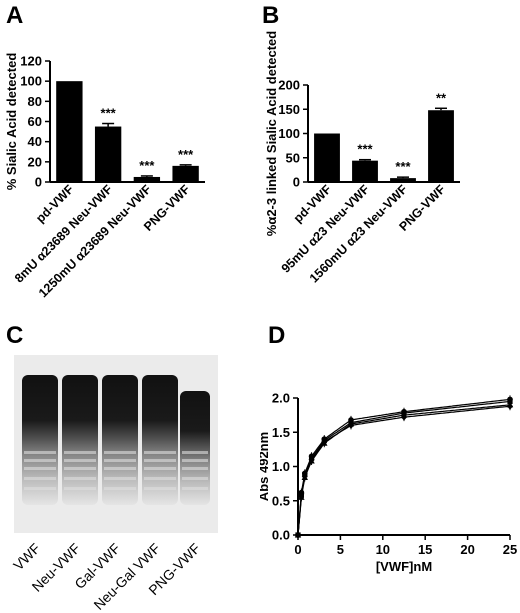  Describe the element at coordinates (289, 109) in the screenshot. I see `y-tick-label: 150` at that location.